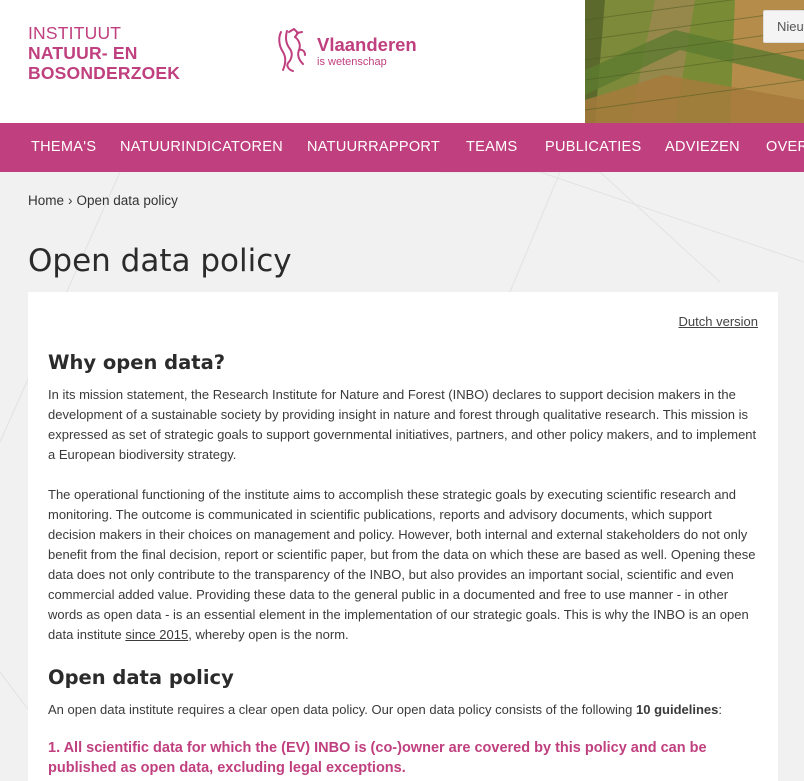 This screenshot has width=804, height=781. What do you see at coordinates (157, 634) in the screenshot?
I see `since-2015-link: since 2015` at bounding box center [157, 634].